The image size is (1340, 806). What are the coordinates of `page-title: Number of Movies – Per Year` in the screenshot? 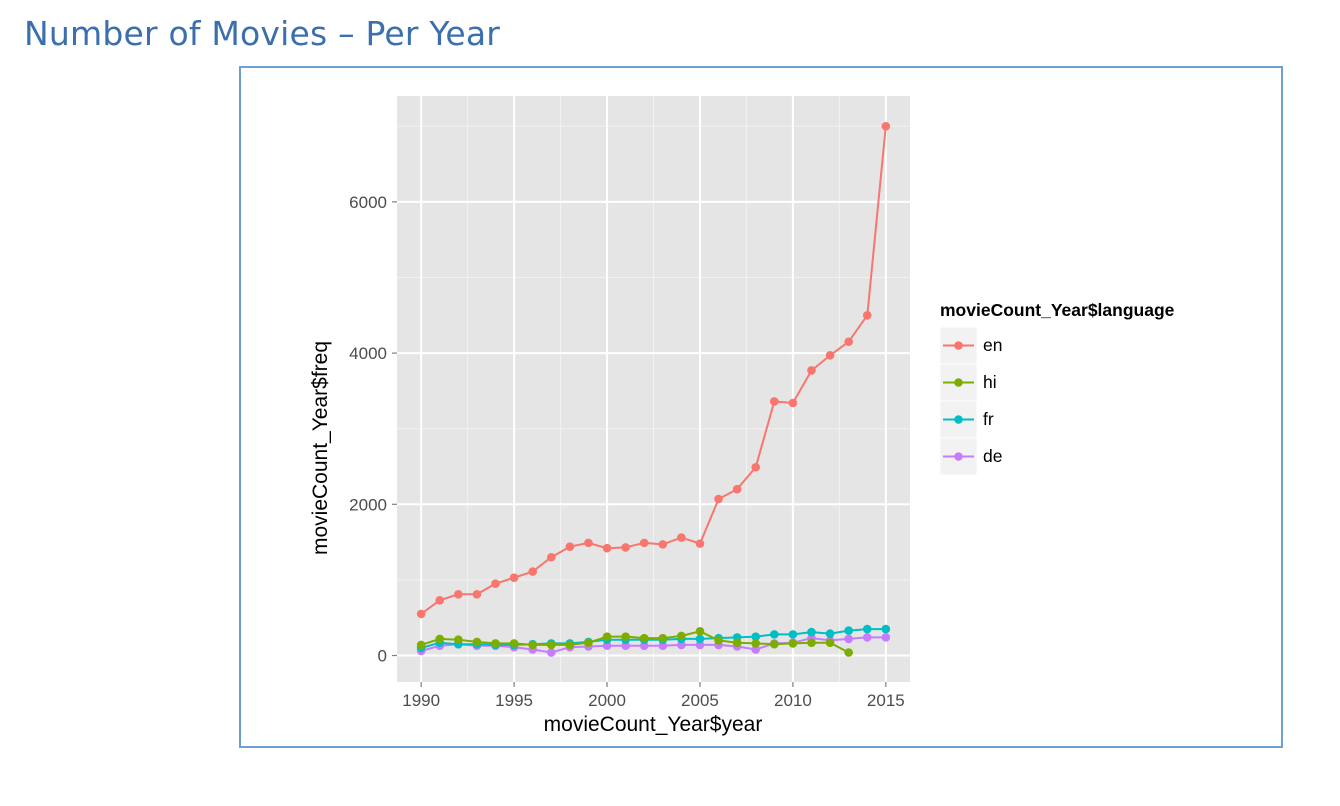 It's located at (262, 33).